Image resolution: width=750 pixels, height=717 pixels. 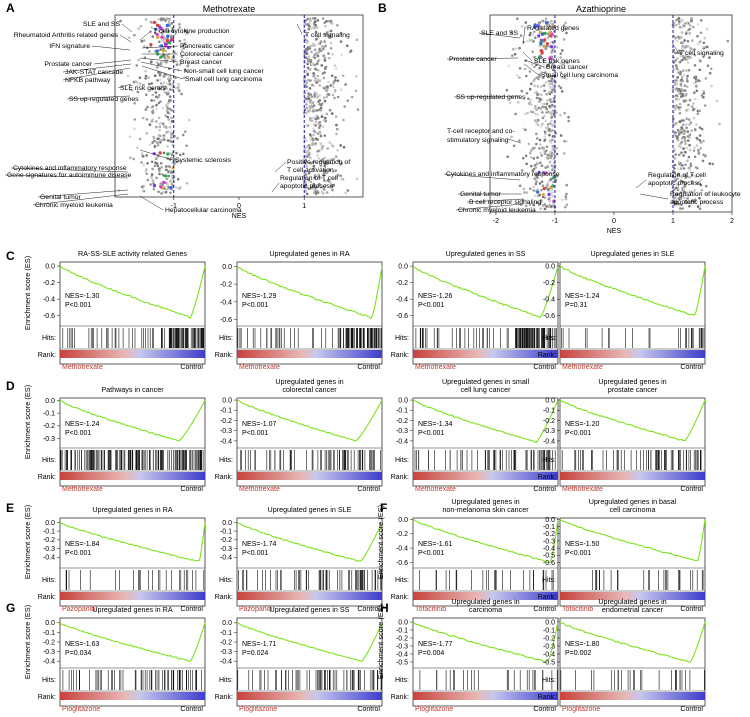 I want to click on annotation-label: Breast cancer, so click(x=567, y=67).